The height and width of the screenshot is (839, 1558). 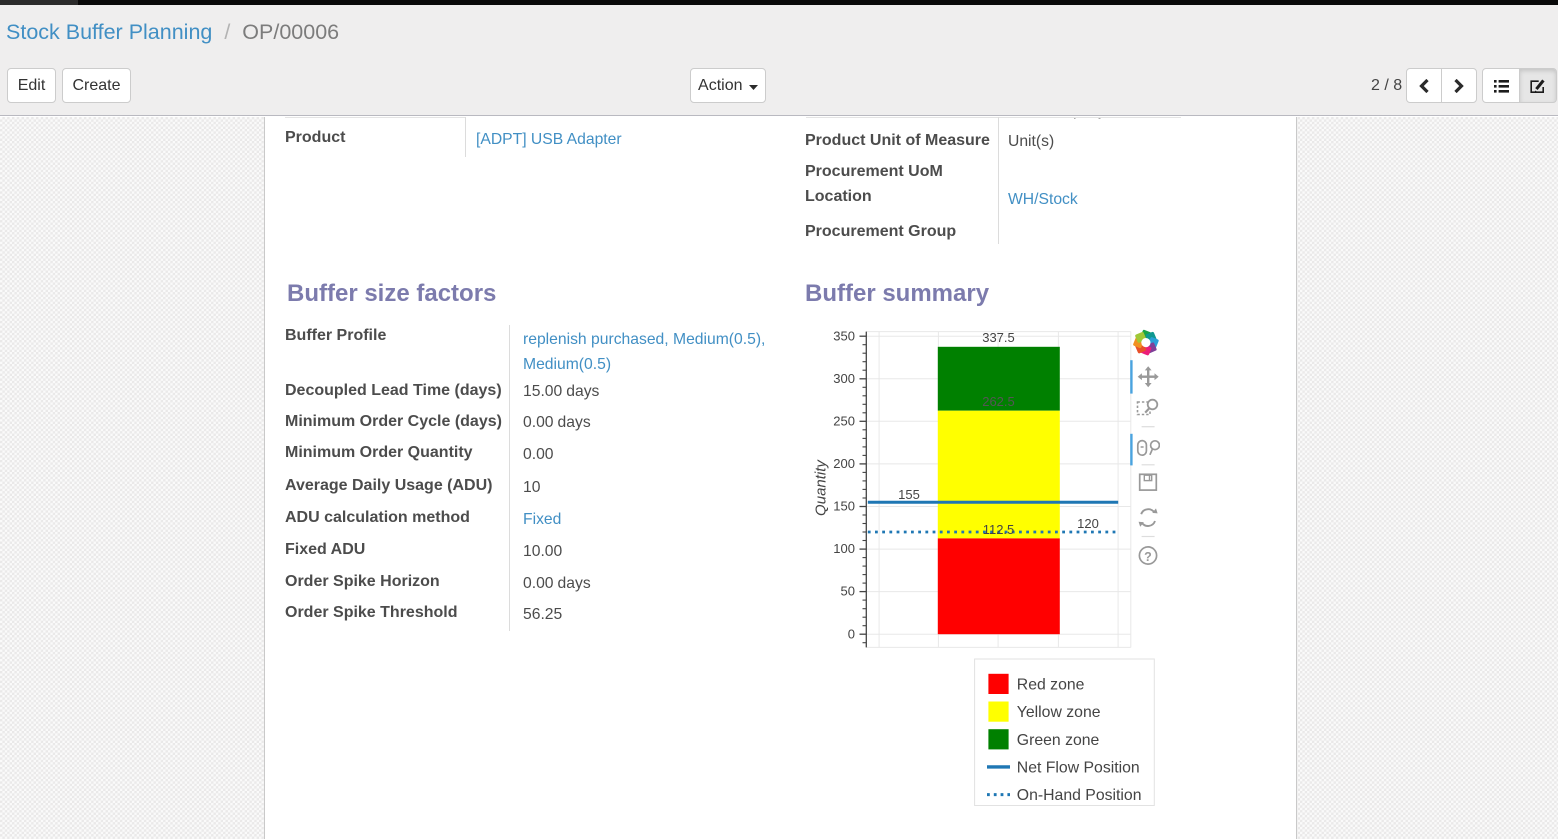 I want to click on svg-text: 112.5, so click(x=999, y=529).